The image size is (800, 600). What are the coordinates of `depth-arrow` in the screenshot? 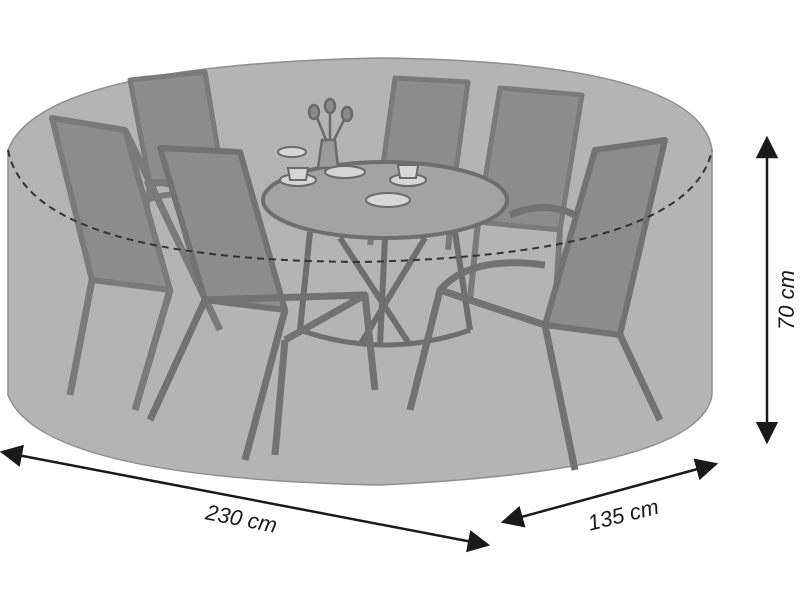 It's located at (609, 493).